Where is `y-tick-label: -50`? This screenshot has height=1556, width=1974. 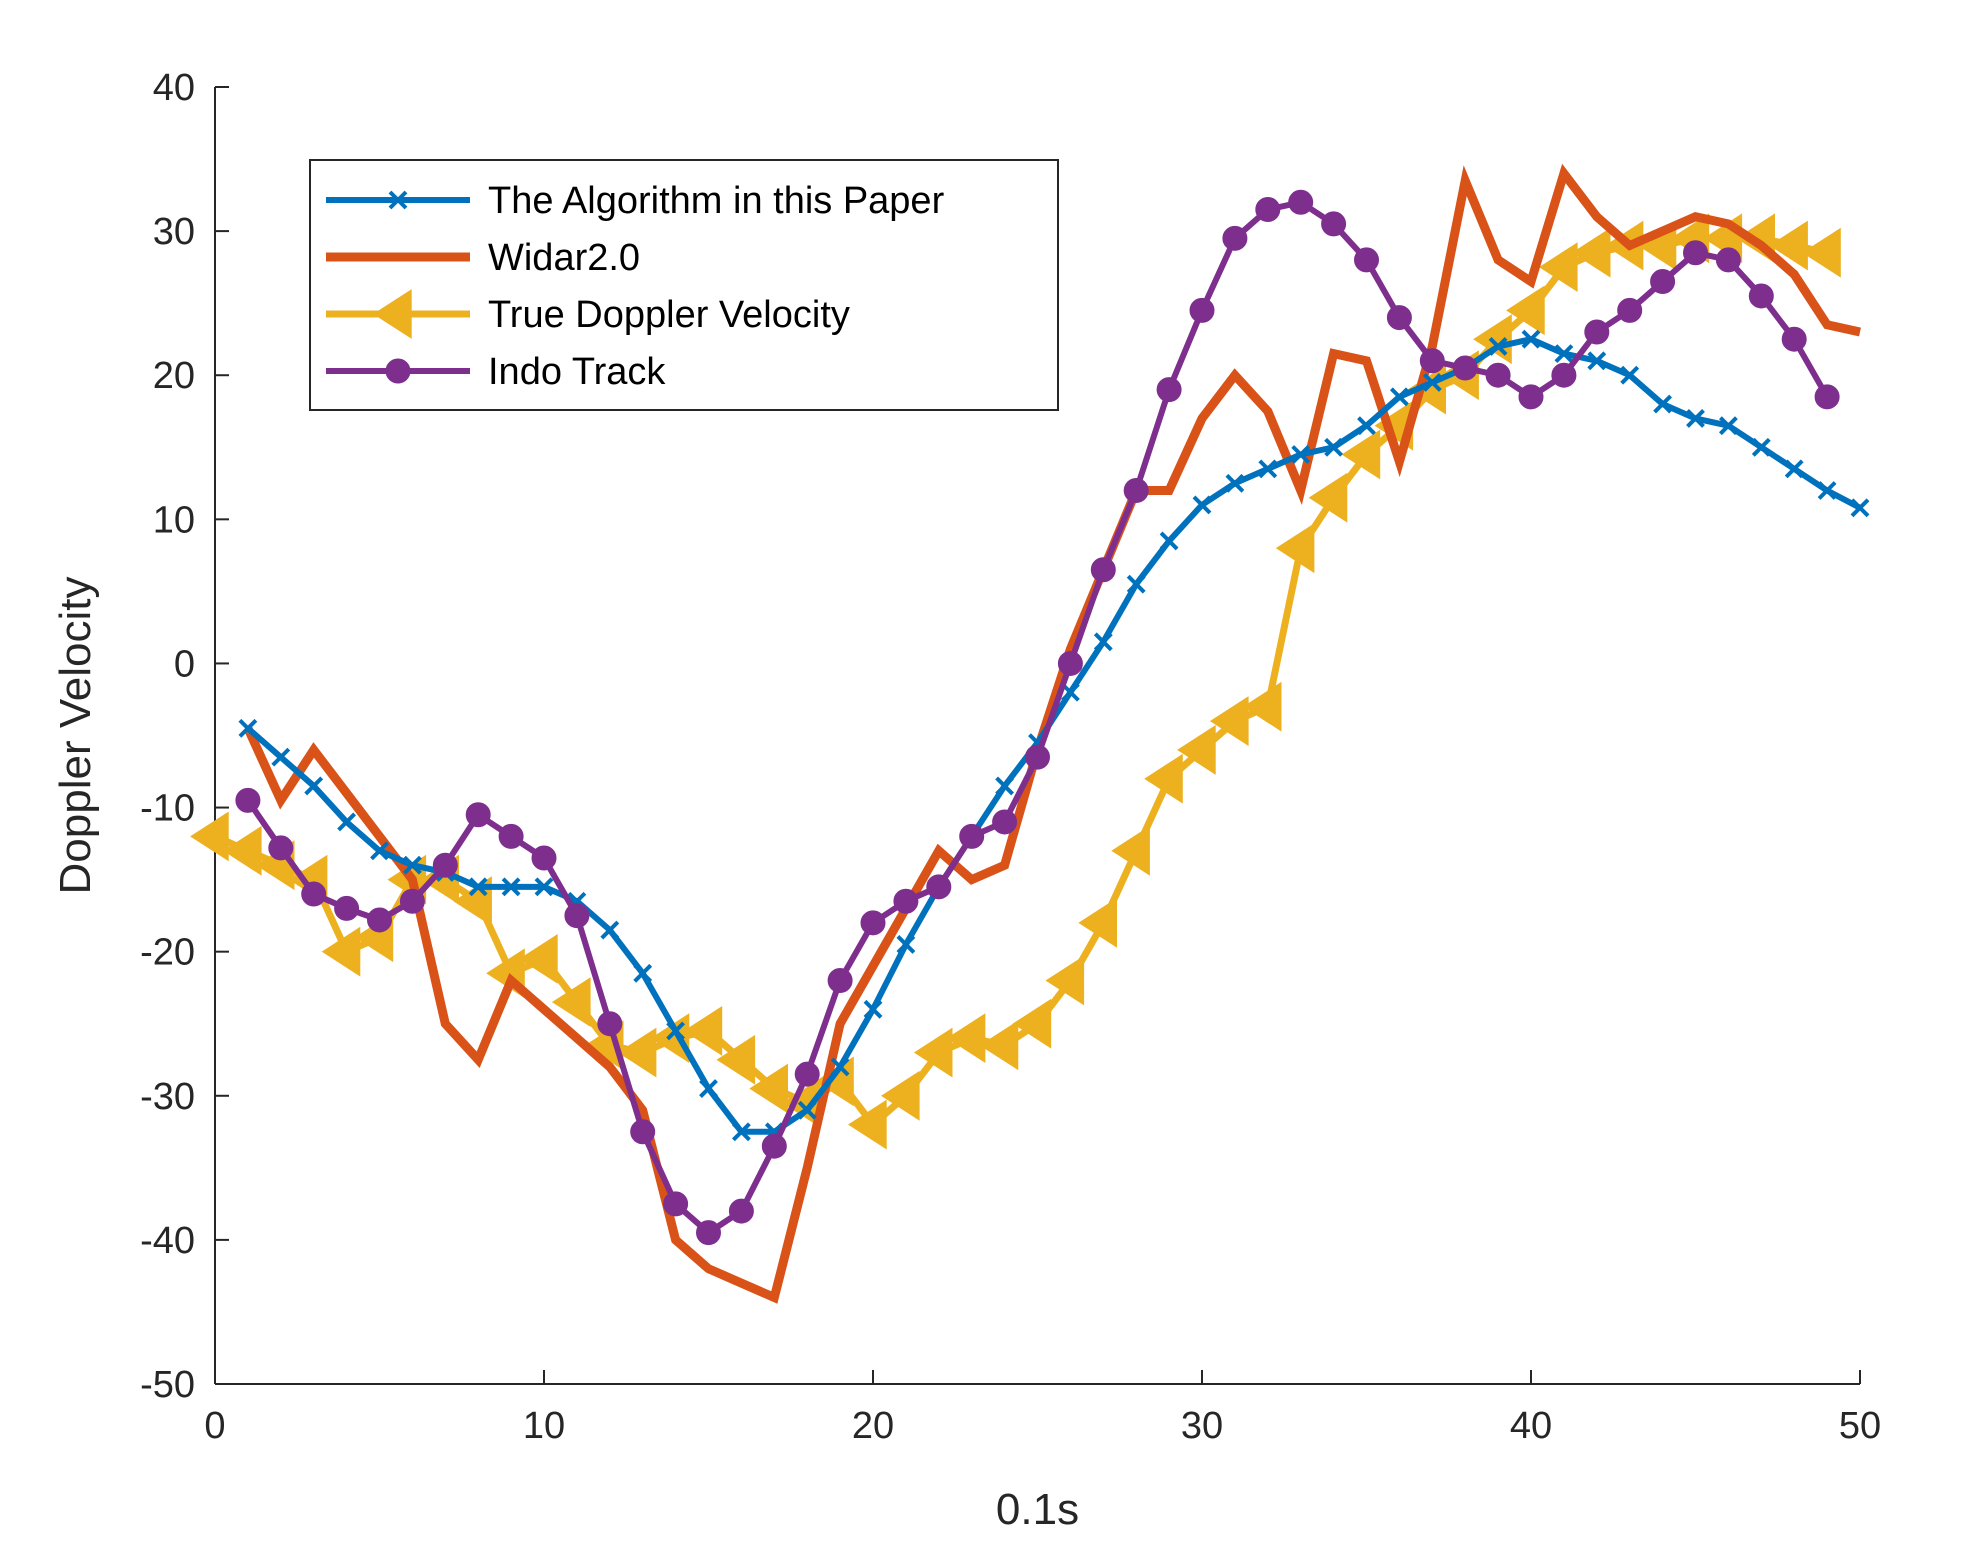 y-tick-label: -50 is located at coordinates (167, 1385).